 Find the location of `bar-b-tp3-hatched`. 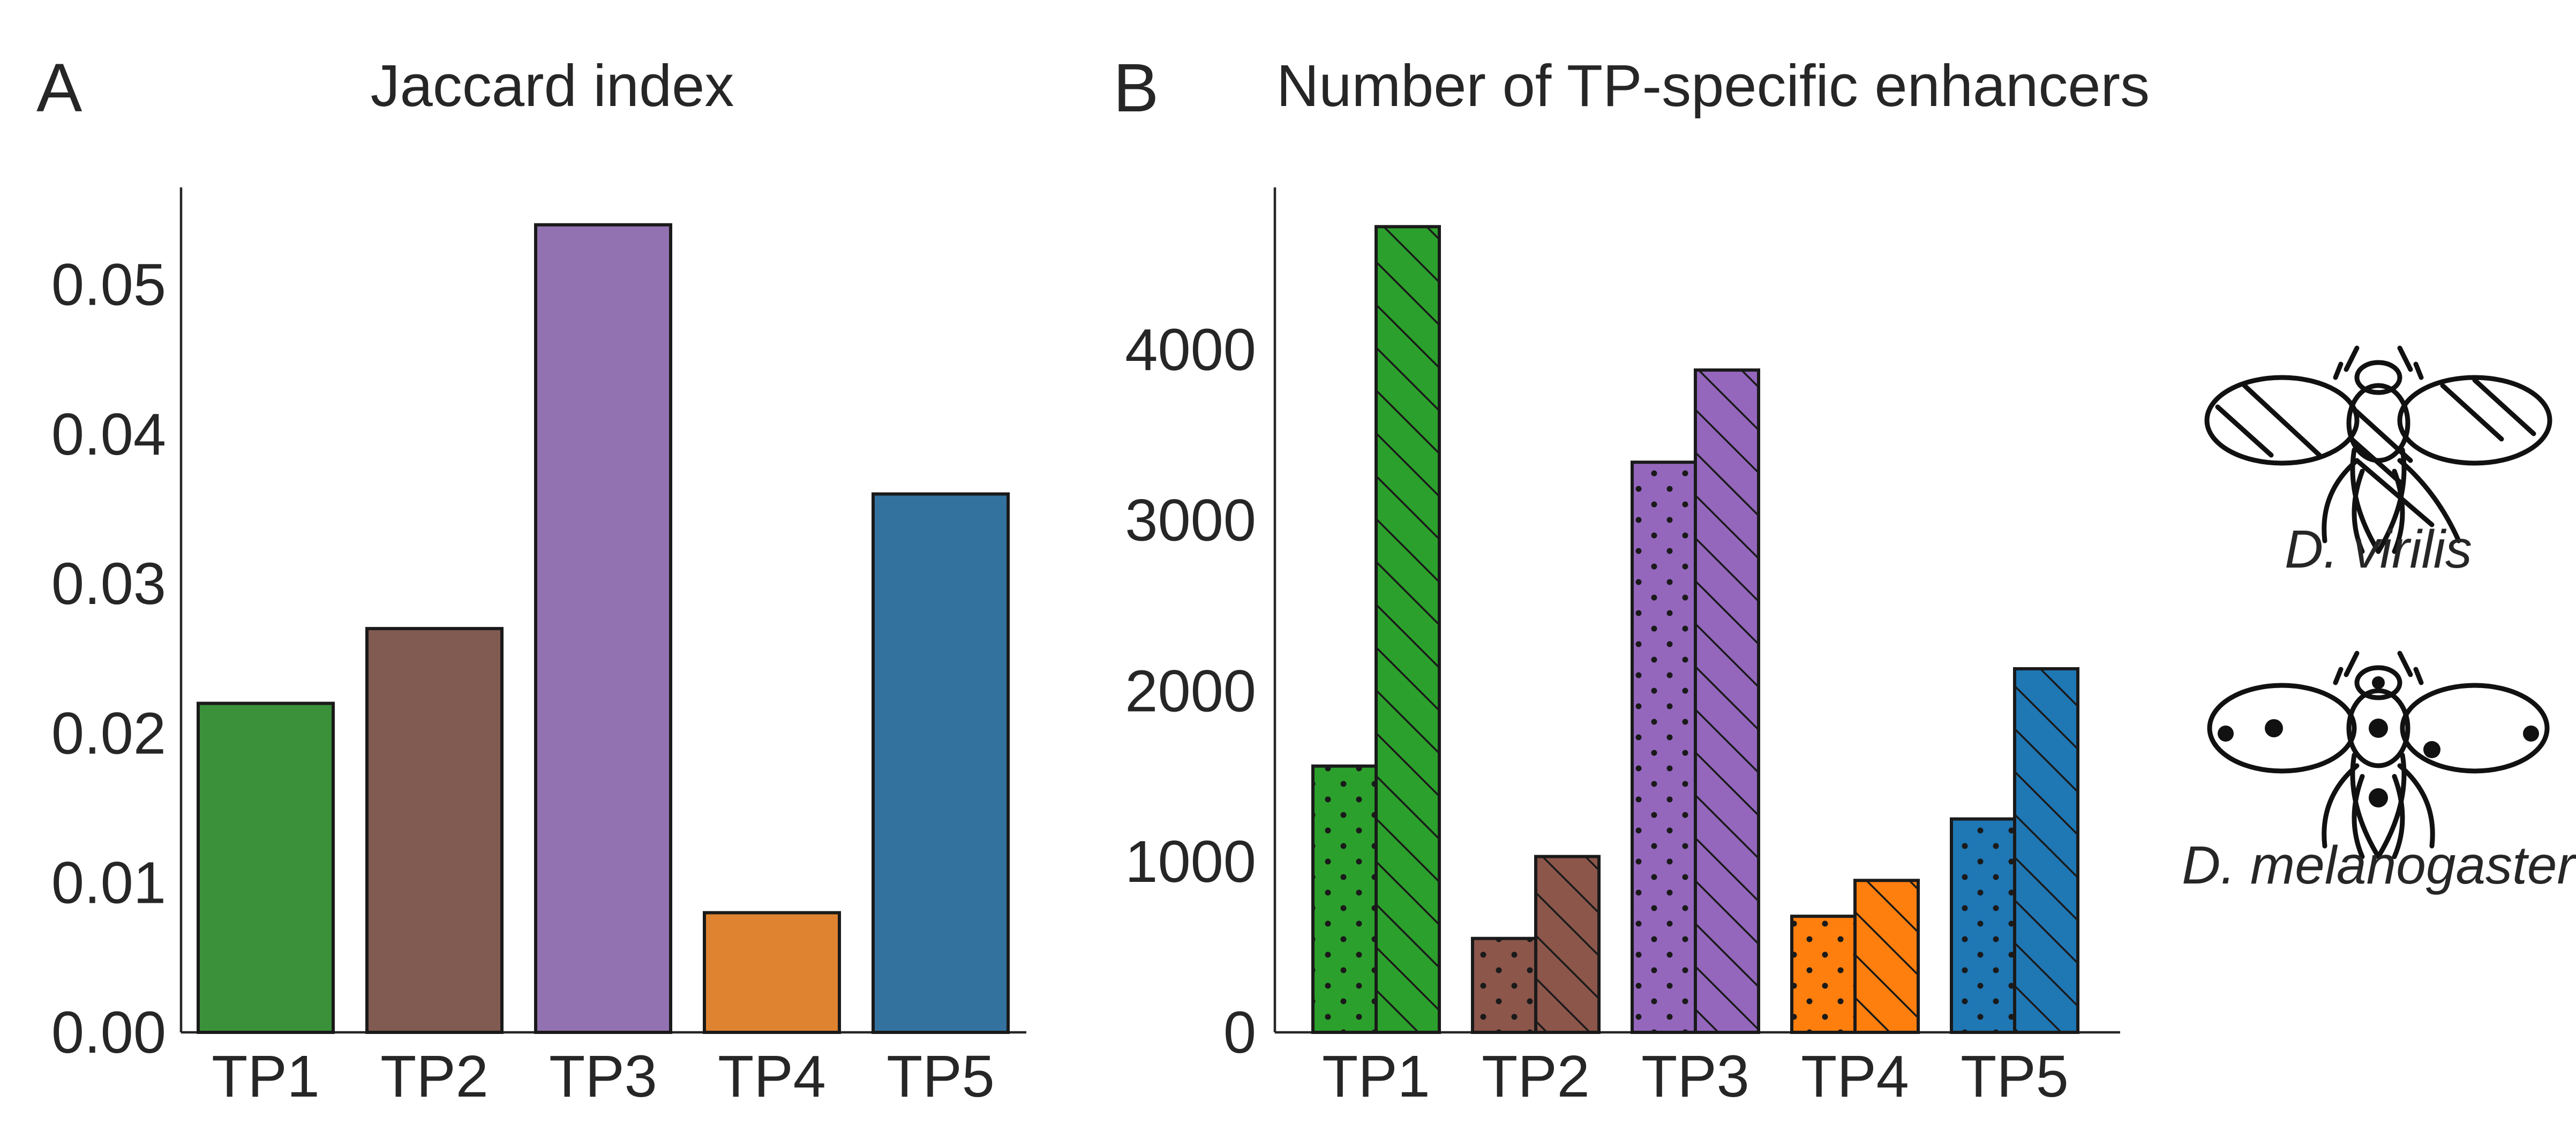

bar-b-tp3-hatched is located at coordinates (1727, 701).